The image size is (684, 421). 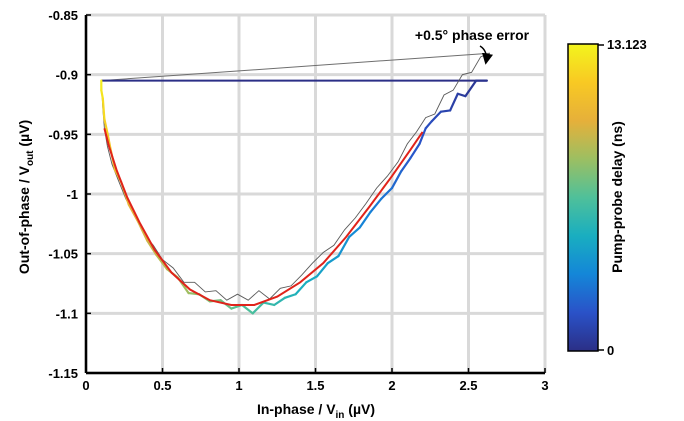 I want to click on x-axis-label: In-phase / Vin (µV), so click(x=316, y=411).